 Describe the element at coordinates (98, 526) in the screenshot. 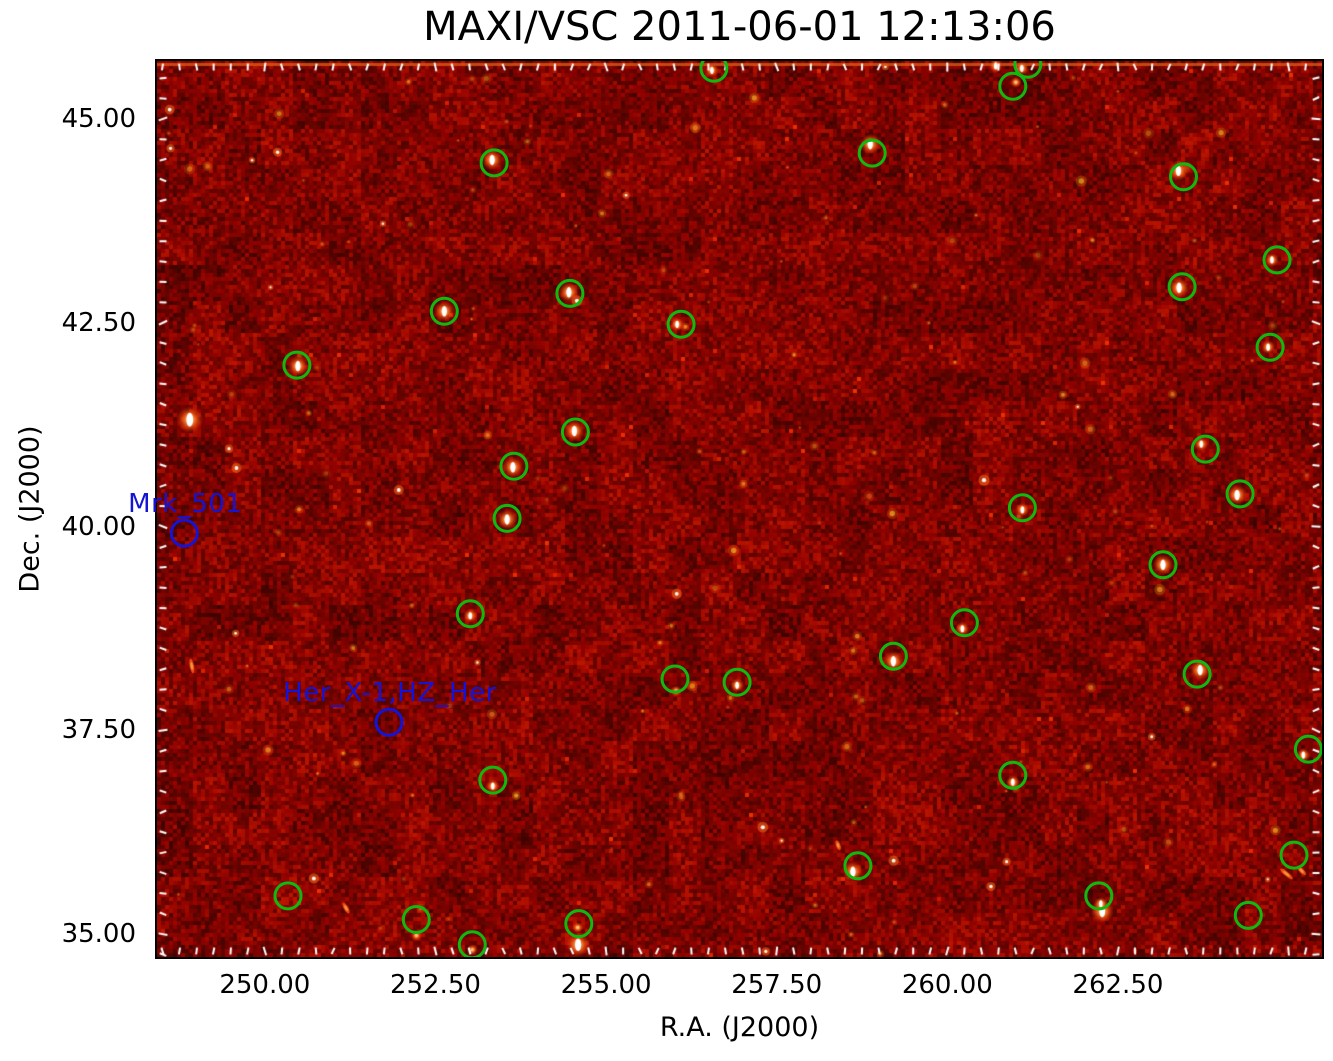

I see `y-tick-label: 40.00` at that location.